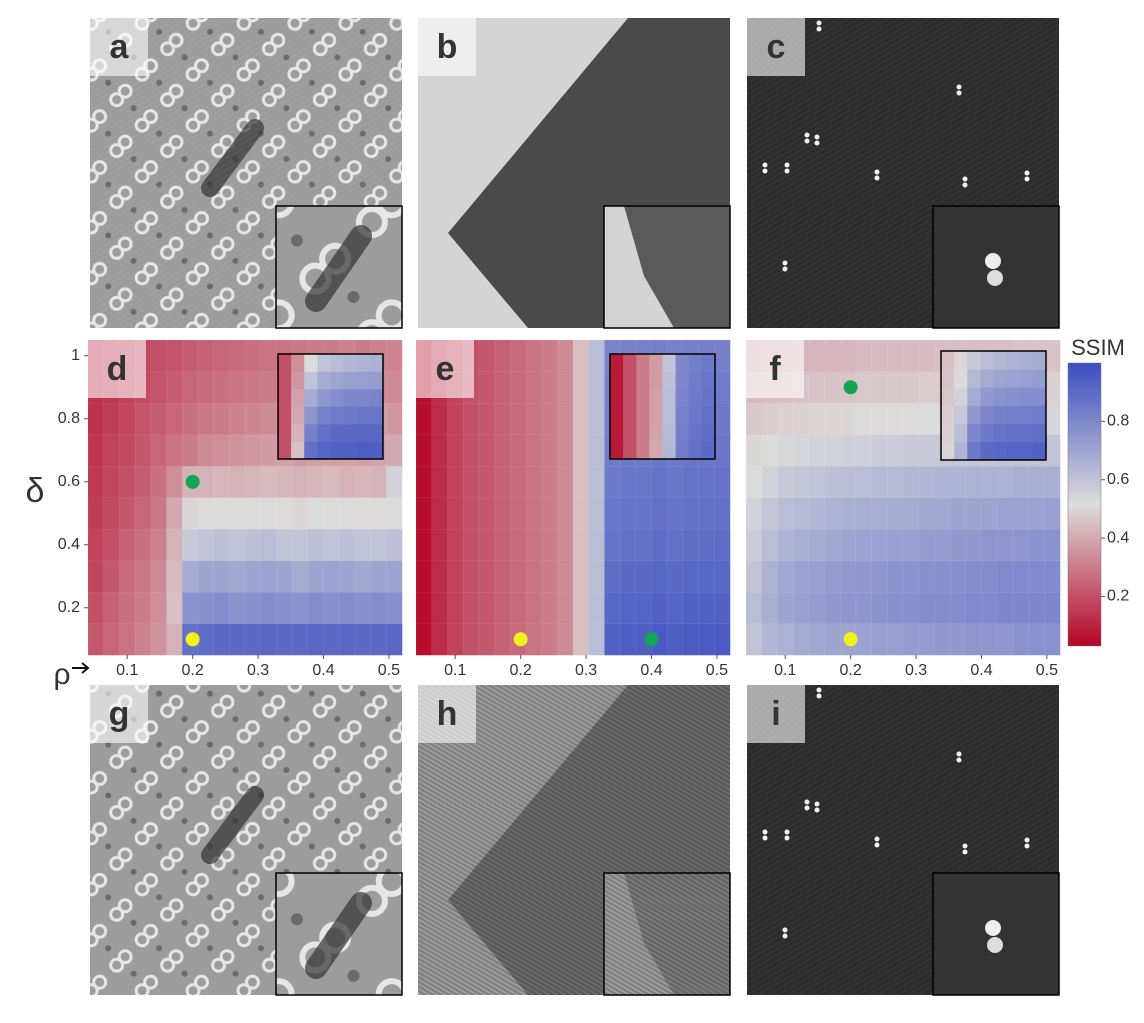  I want to click on panel-label: i, so click(775, 714).